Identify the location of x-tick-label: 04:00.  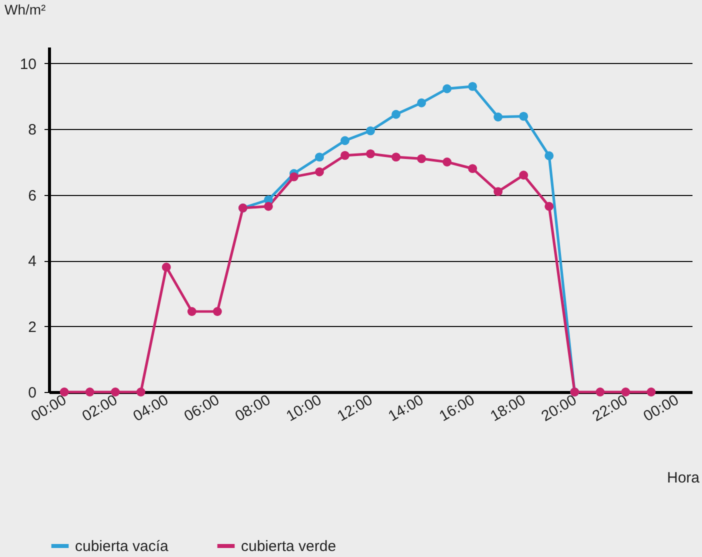
(151, 409).